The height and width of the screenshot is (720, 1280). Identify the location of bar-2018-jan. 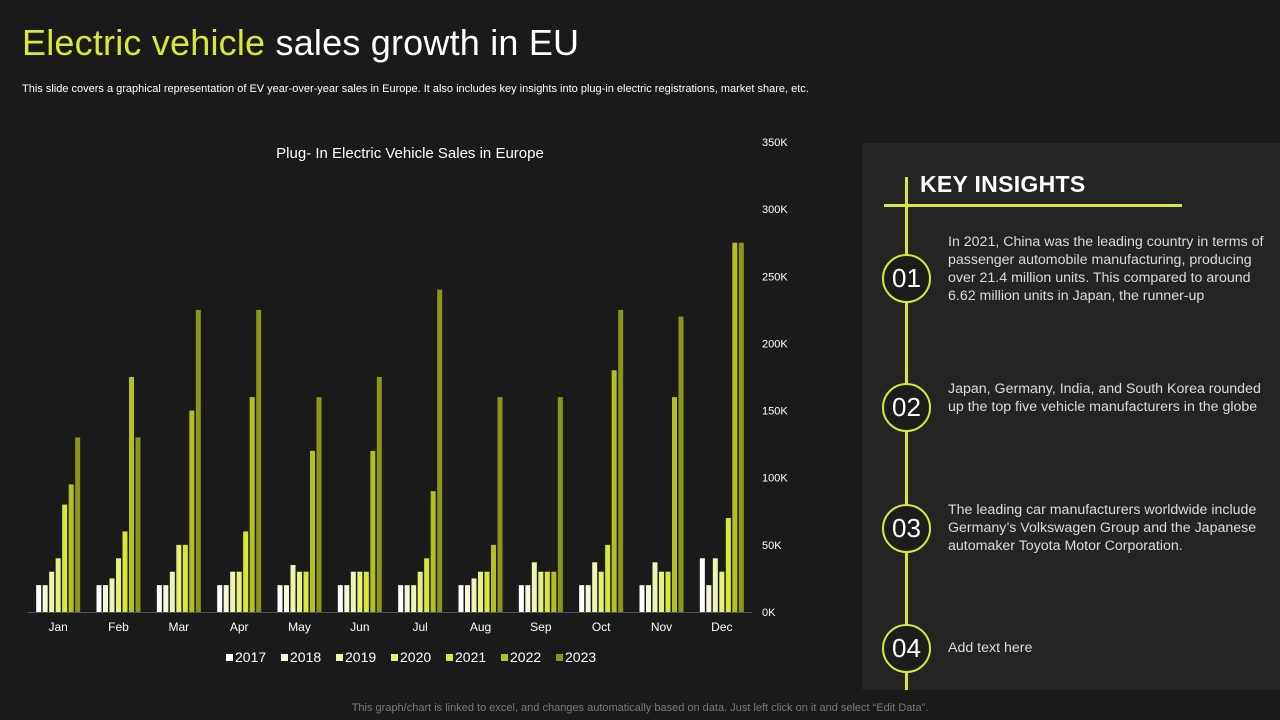
(45, 598).